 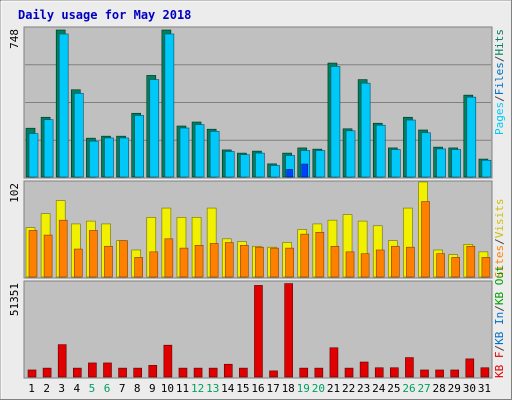 What do you see at coordinates (14, 193) in the screenshot?
I see `y-tick-middle: 102` at bounding box center [14, 193].